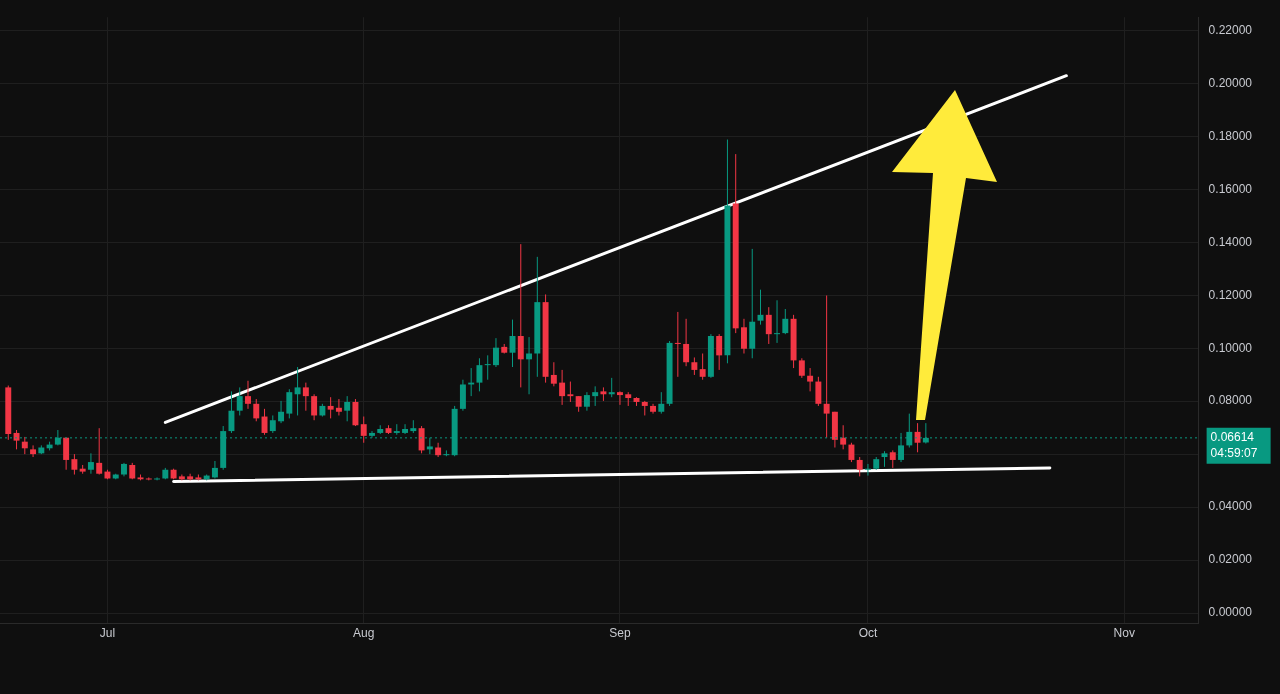 This screenshot has height=694, width=1280. What do you see at coordinates (1234, 453) in the screenshot?
I see `text: 04:59:07` at bounding box center [1234, 453].